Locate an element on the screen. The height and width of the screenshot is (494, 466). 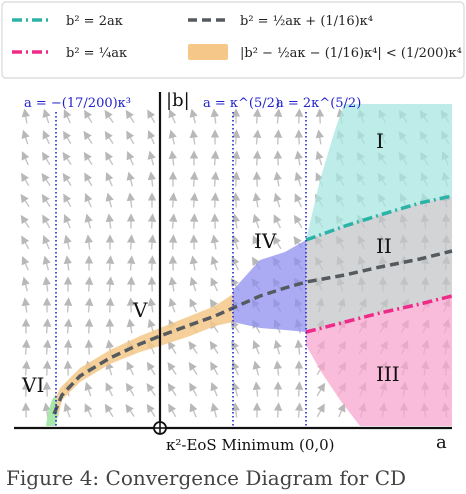
origin-label: κ²-EoS Minimum (0,0) is located at coordinates (250, 445).